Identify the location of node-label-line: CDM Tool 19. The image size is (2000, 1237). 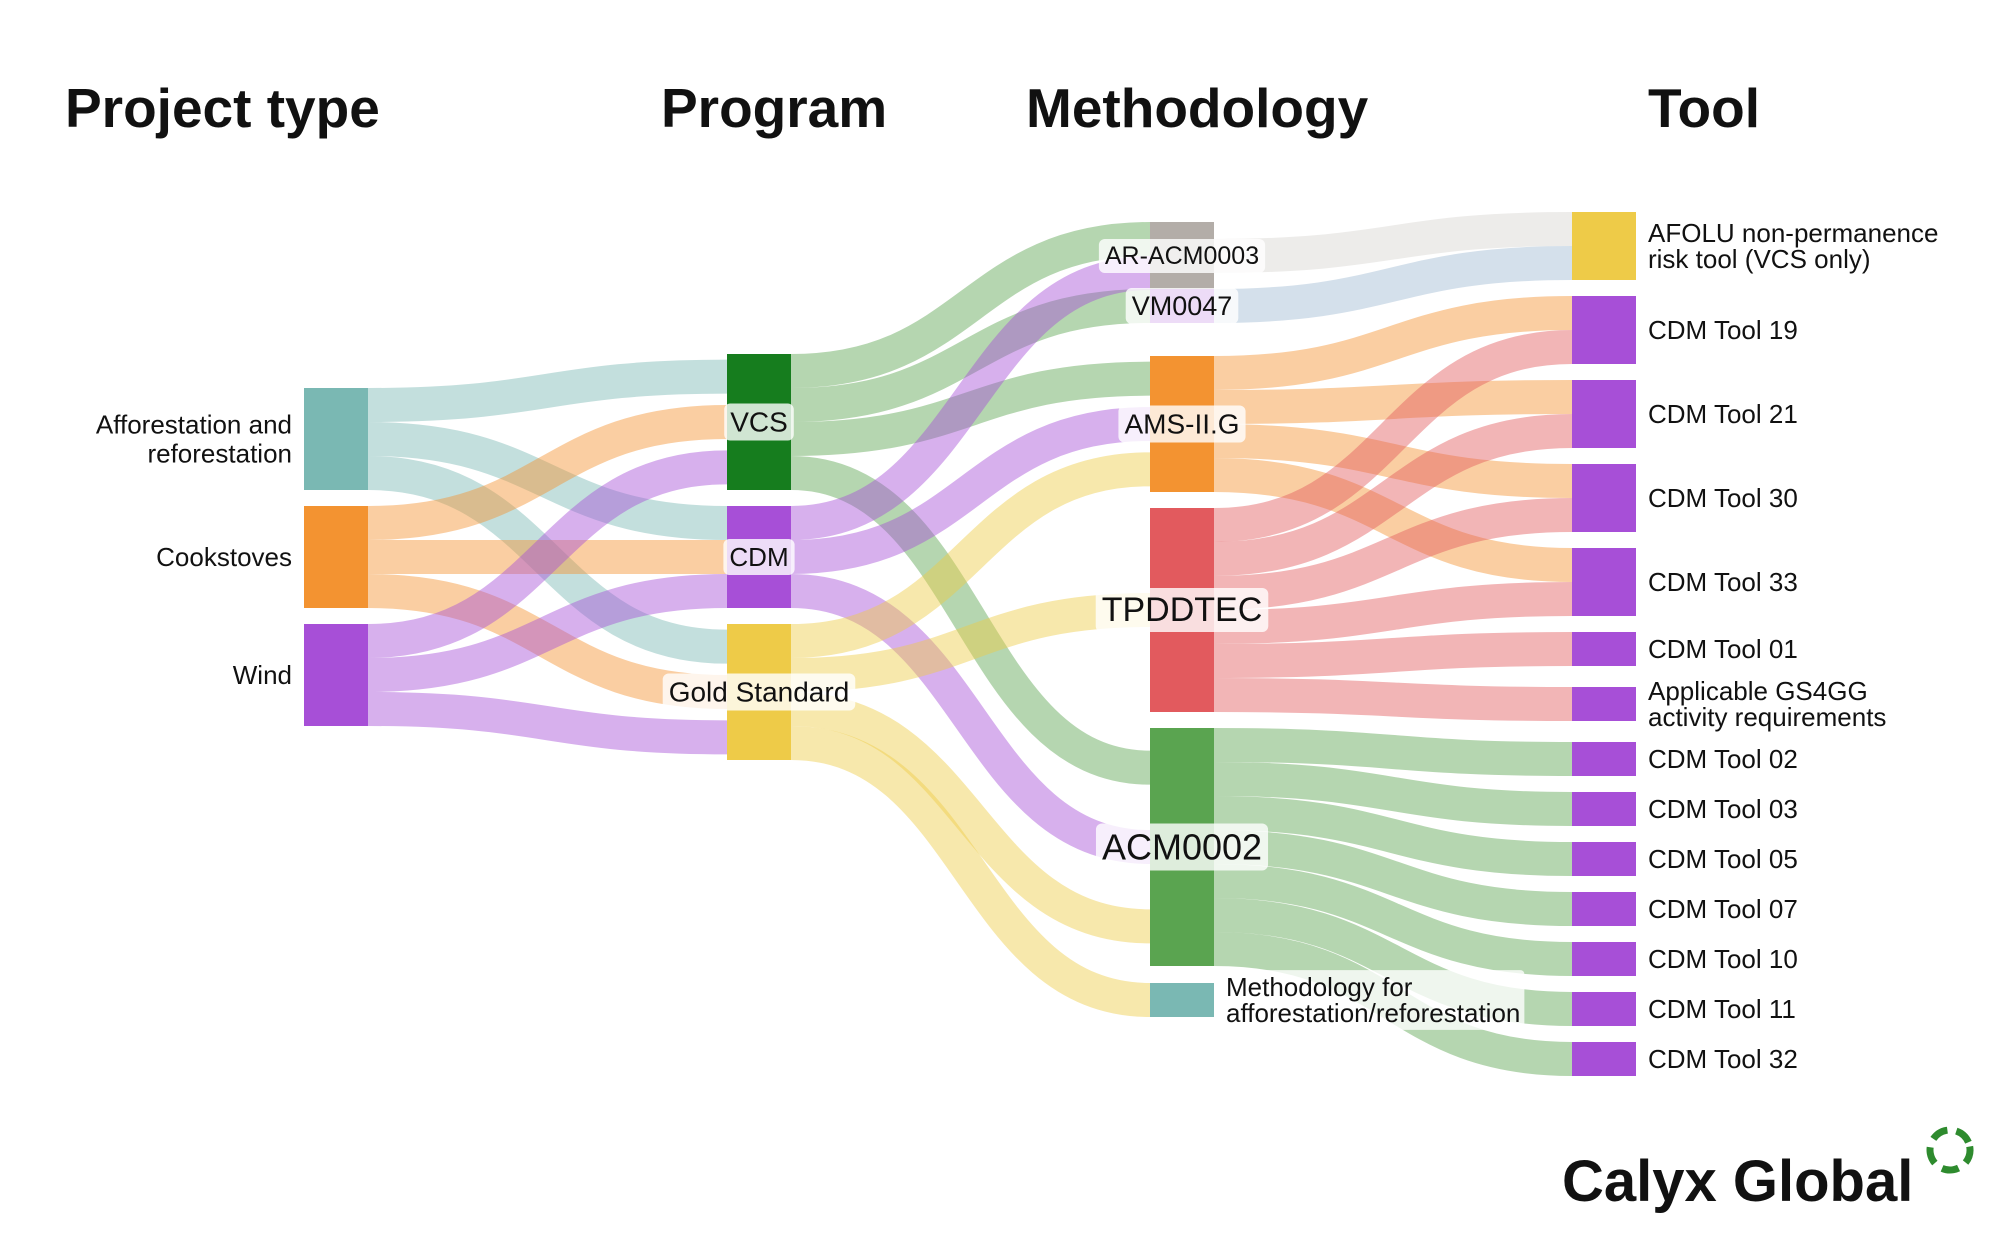
(1723, 330).